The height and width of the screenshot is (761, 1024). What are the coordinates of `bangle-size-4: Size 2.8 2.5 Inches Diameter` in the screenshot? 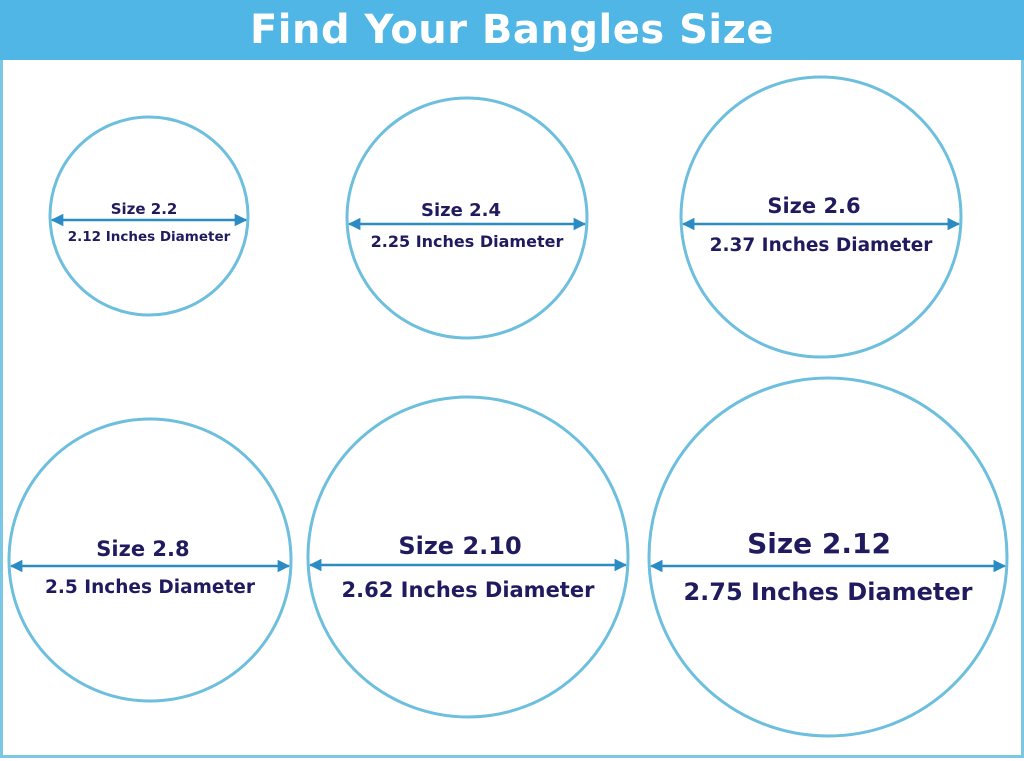 It's located at (150, 560).